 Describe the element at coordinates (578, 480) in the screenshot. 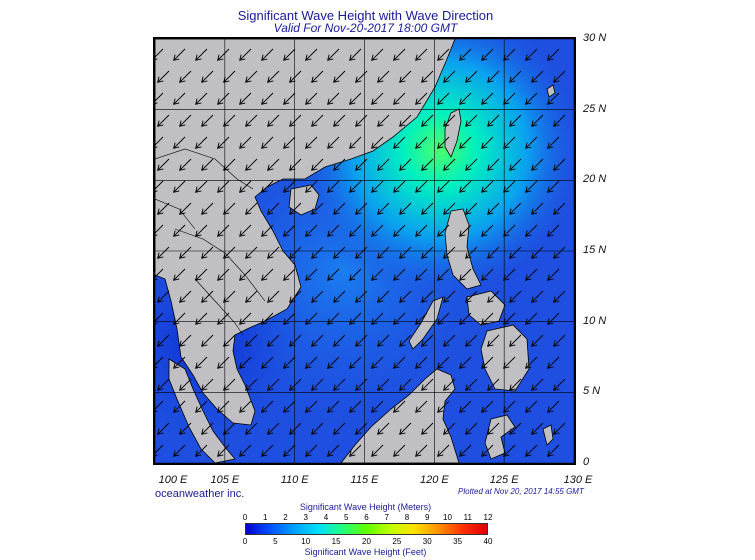

I see `longitude-label: 130 E` at that location.